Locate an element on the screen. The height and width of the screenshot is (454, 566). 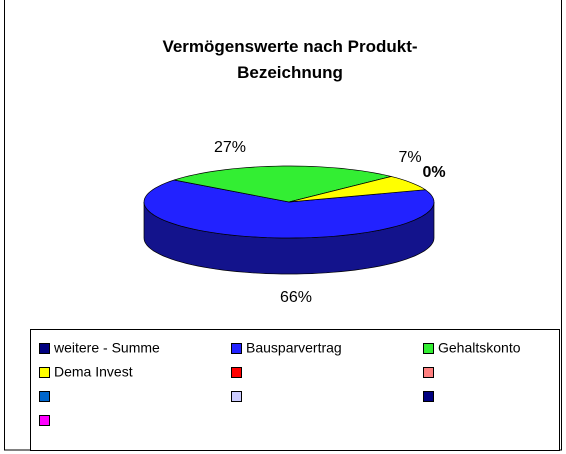
legend-label: Gehaltskonto is located at coordinates (479, 348).